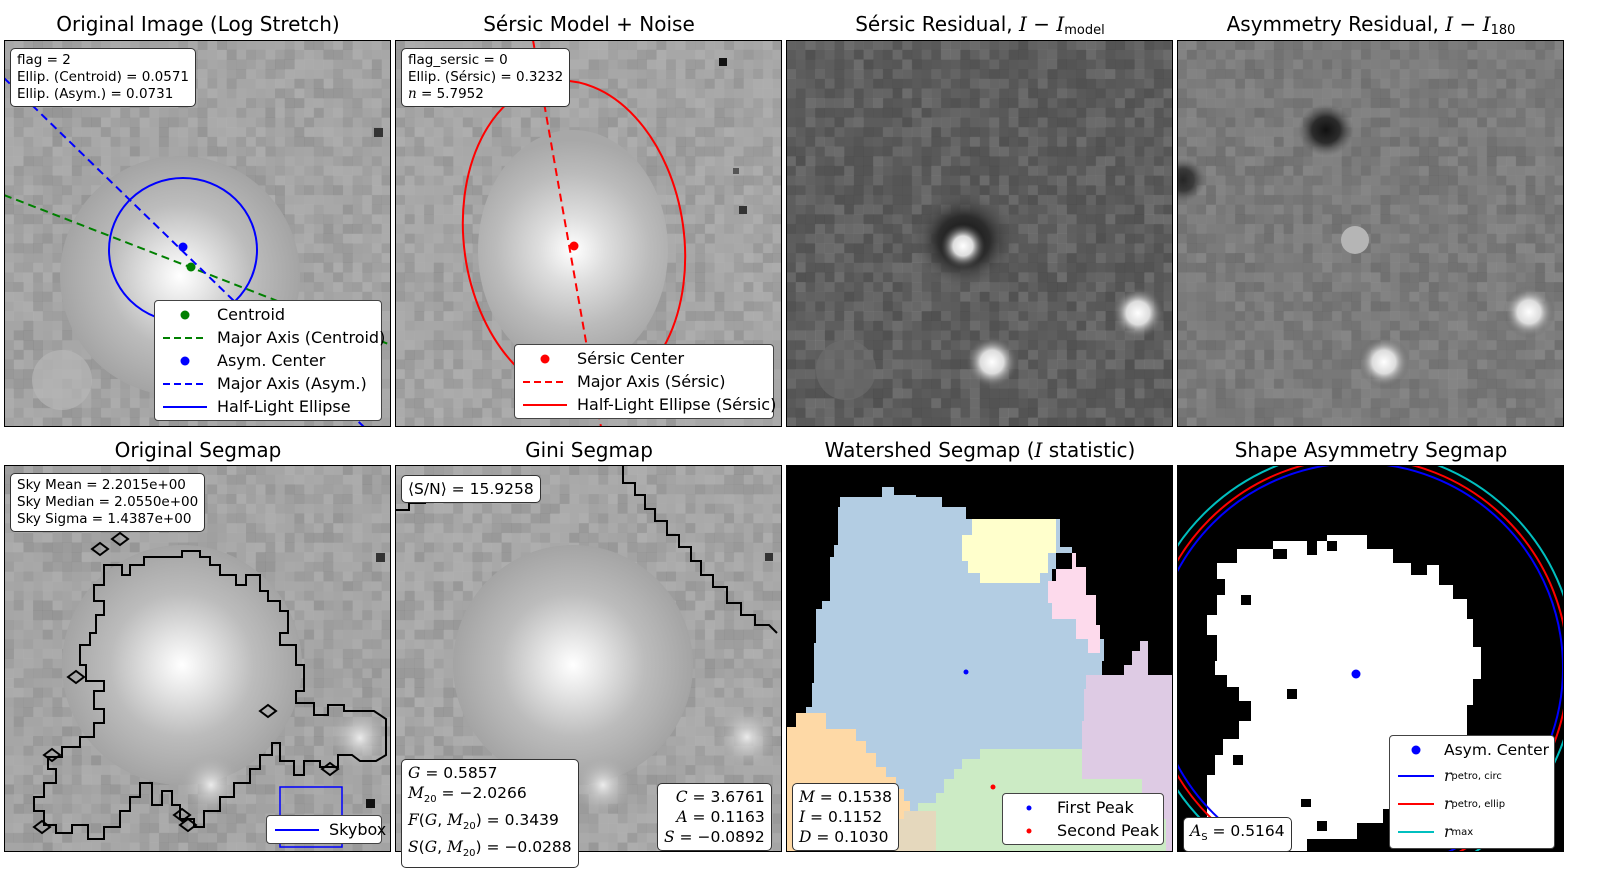  Describe the element at coordinates (1009, 551) in the screenshot. I see `watershed-region-yellow` at that location.